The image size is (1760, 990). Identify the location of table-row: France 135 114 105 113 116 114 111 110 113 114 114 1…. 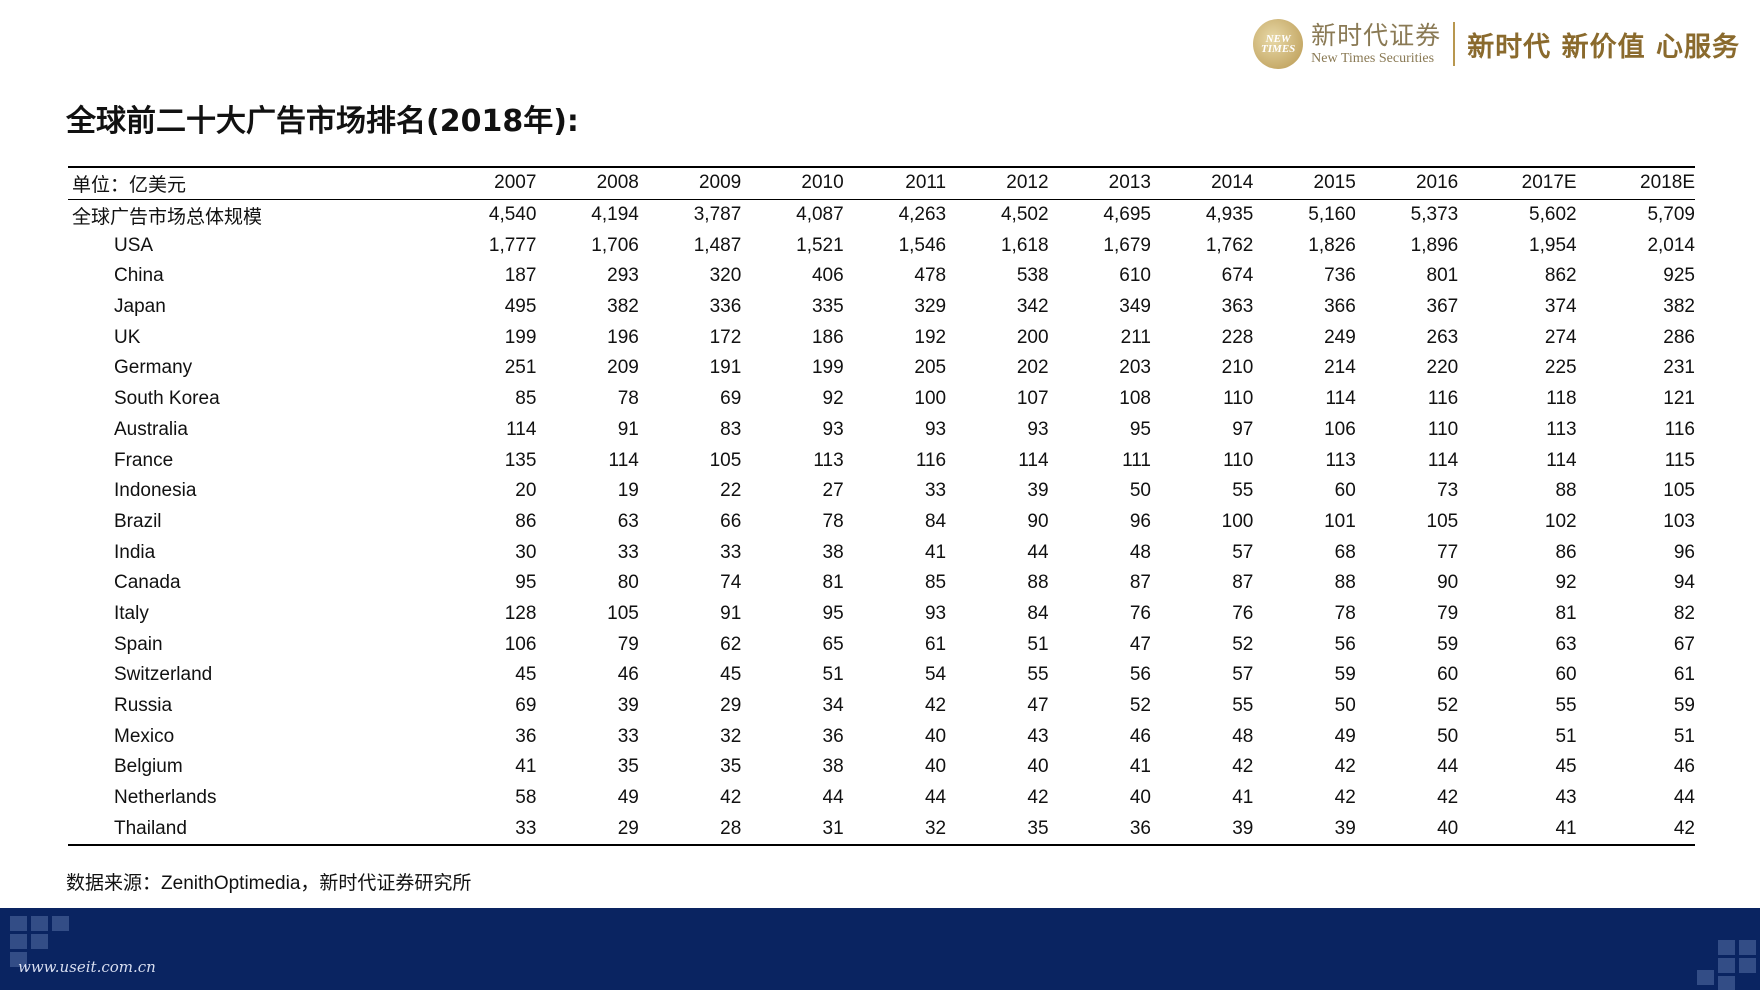
(881, 460).